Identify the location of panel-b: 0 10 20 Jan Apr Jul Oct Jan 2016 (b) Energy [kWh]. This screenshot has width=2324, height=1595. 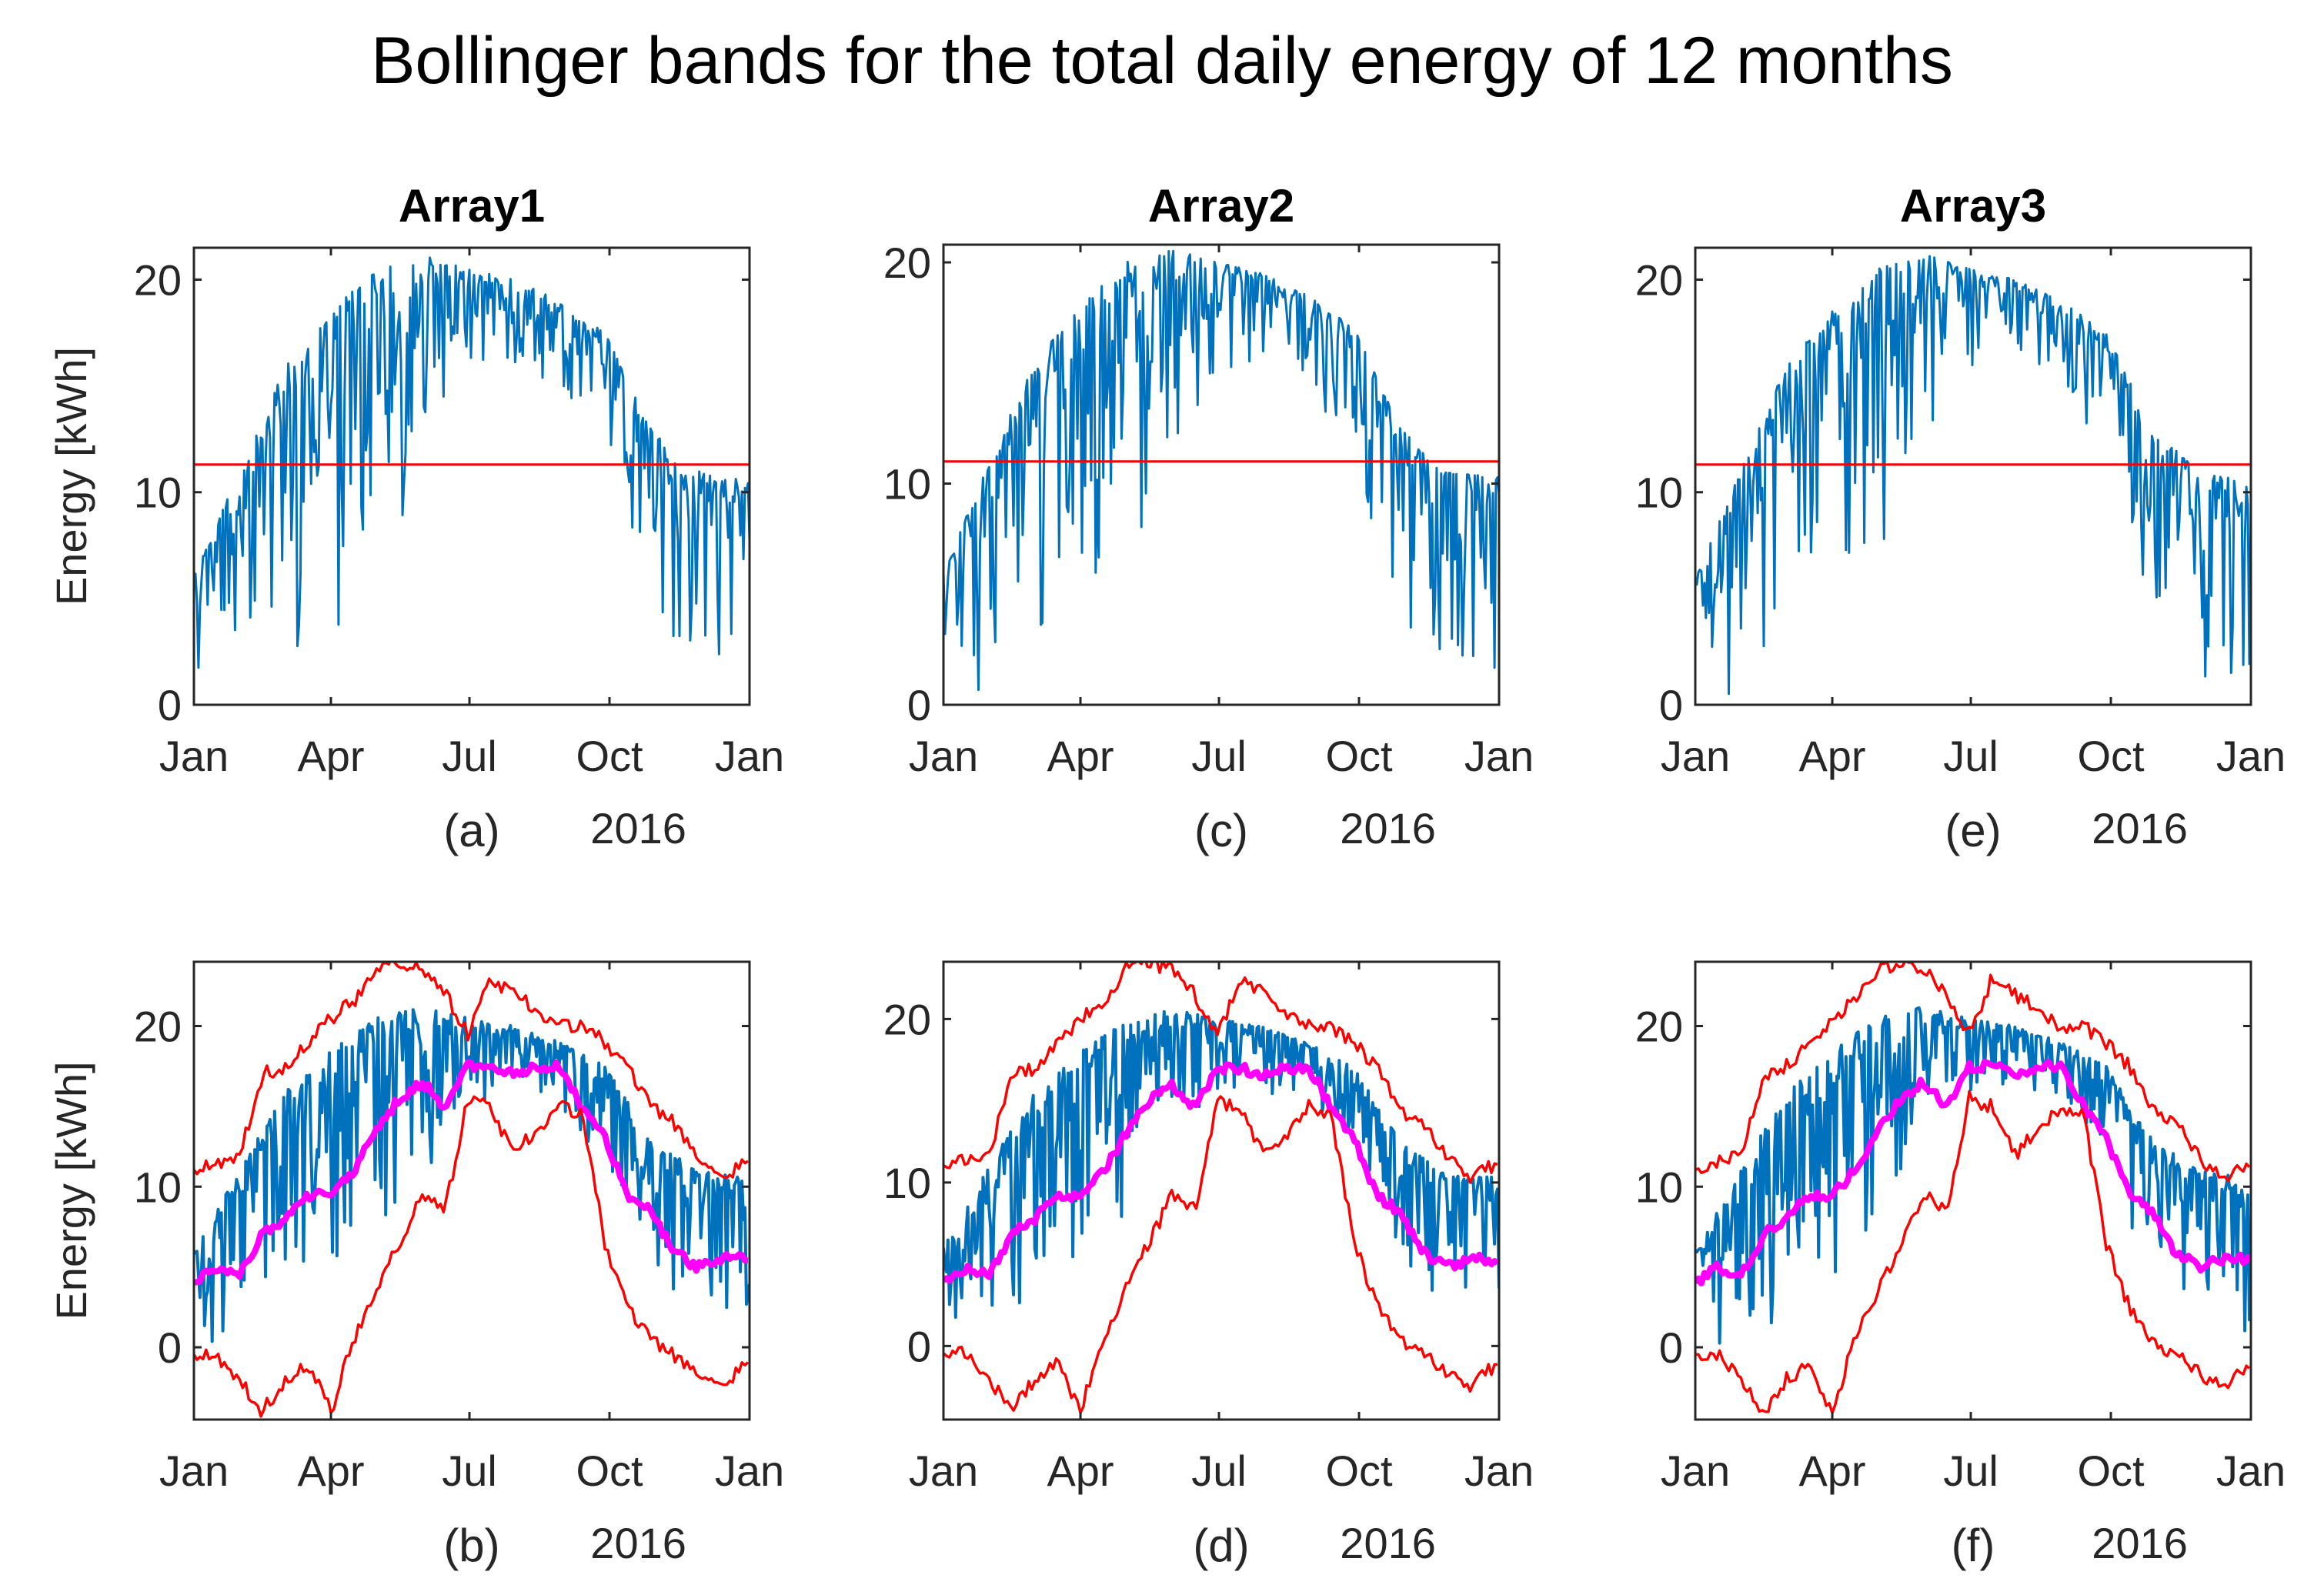
(416, 1265).